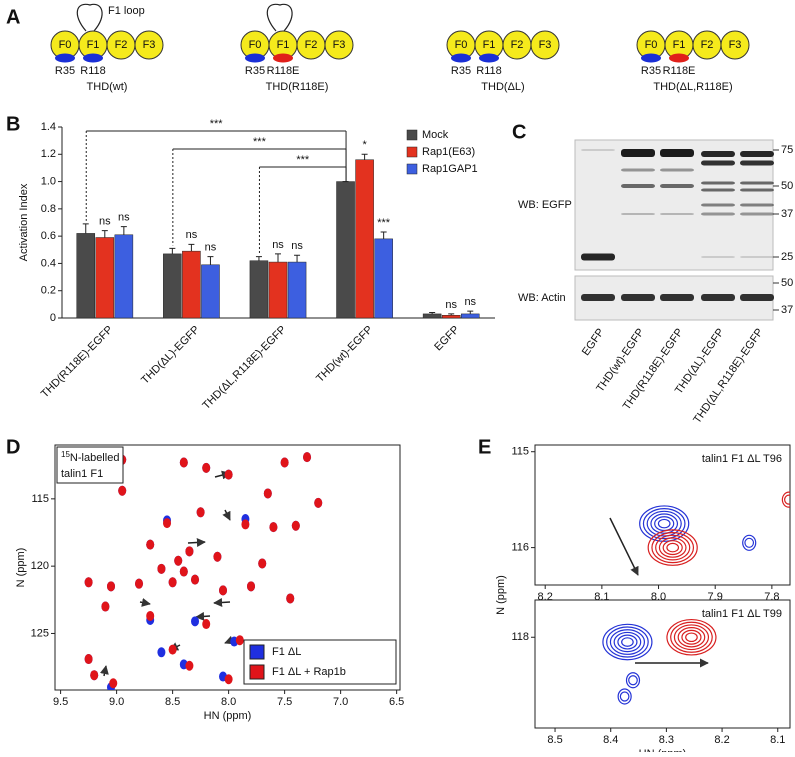 The width and height of the screenshot is (795, 757). Describe the element at coordinates (65, 71) in the screenshot. I see `residue-label: R35` at that location.